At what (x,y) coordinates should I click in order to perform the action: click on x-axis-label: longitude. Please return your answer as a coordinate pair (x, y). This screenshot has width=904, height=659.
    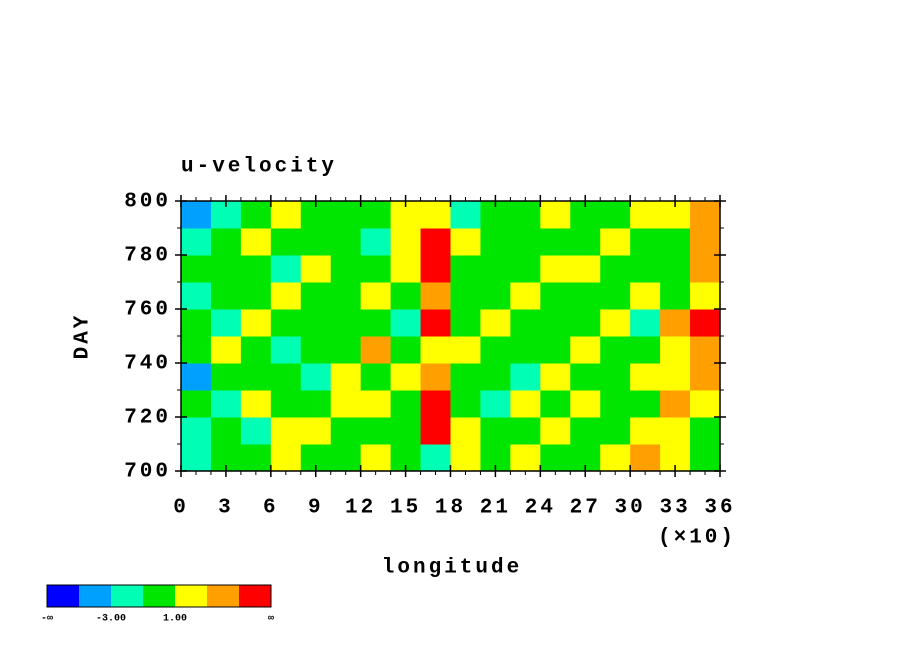
    Looking at the image, I should click on (452, 568).